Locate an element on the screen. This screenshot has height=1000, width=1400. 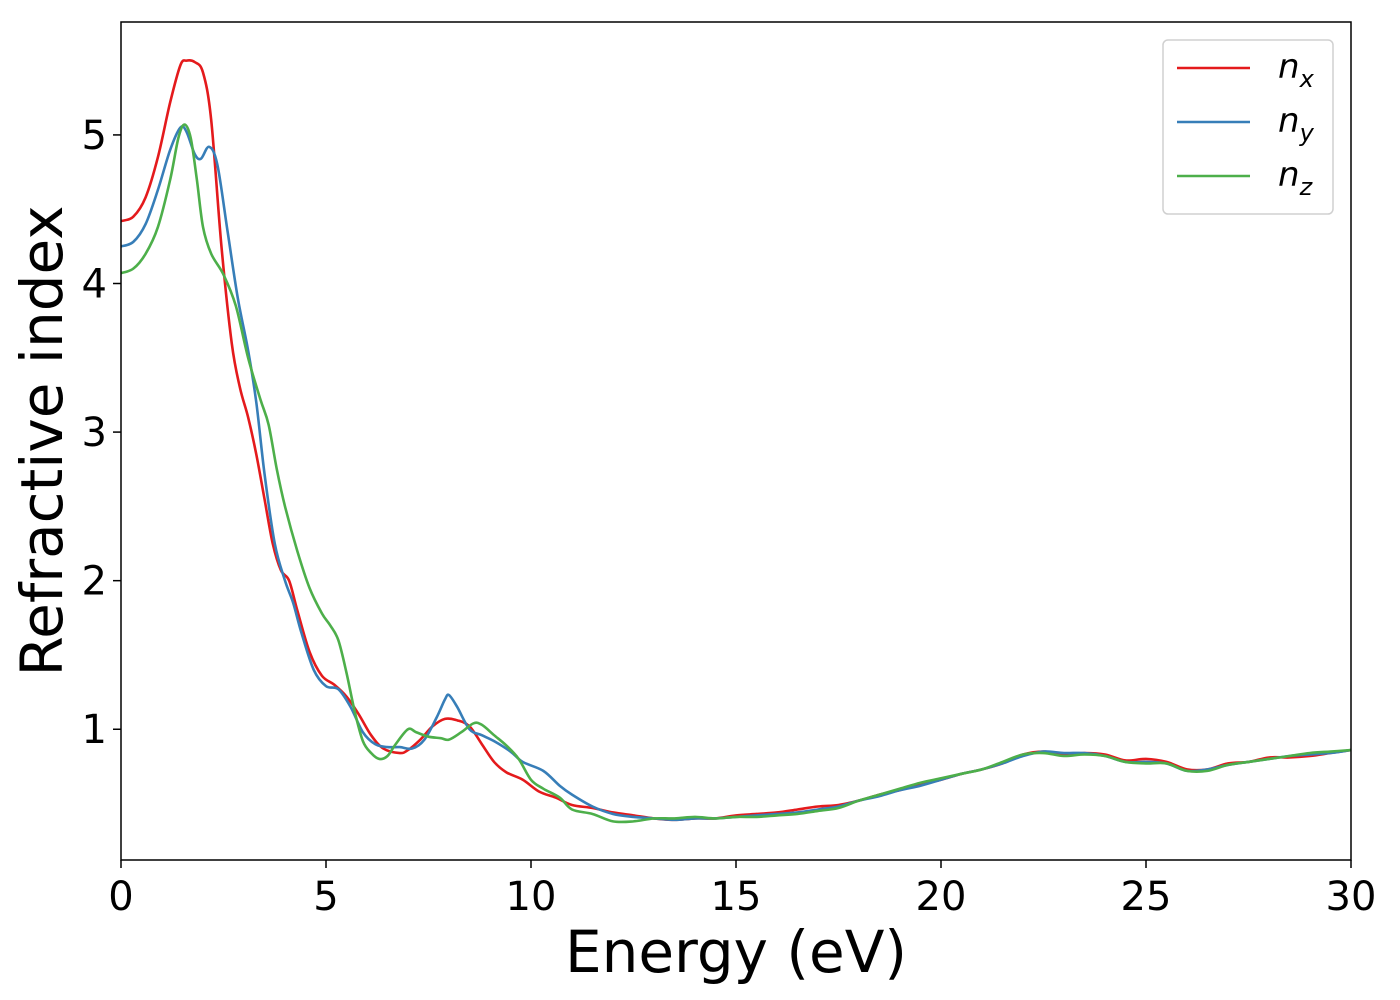
y-axis-label: Refractive index is located at coordinates (42, 440).